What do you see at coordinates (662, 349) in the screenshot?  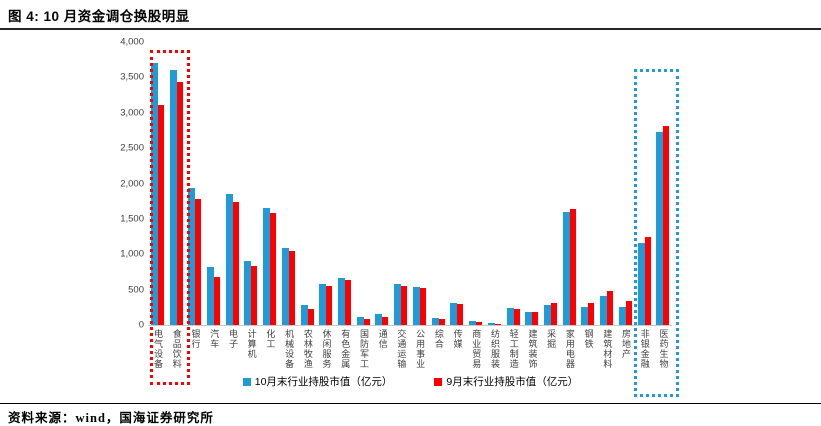 I see `category-cell: 医药生物` at bounding box center [662, 349].